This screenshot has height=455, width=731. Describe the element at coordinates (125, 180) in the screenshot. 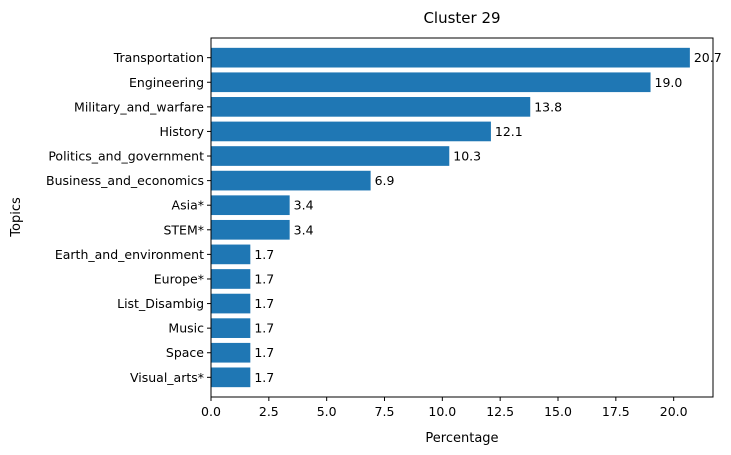

I see `y-tick-label-business-and-economics: Business_and_economics` at that location.